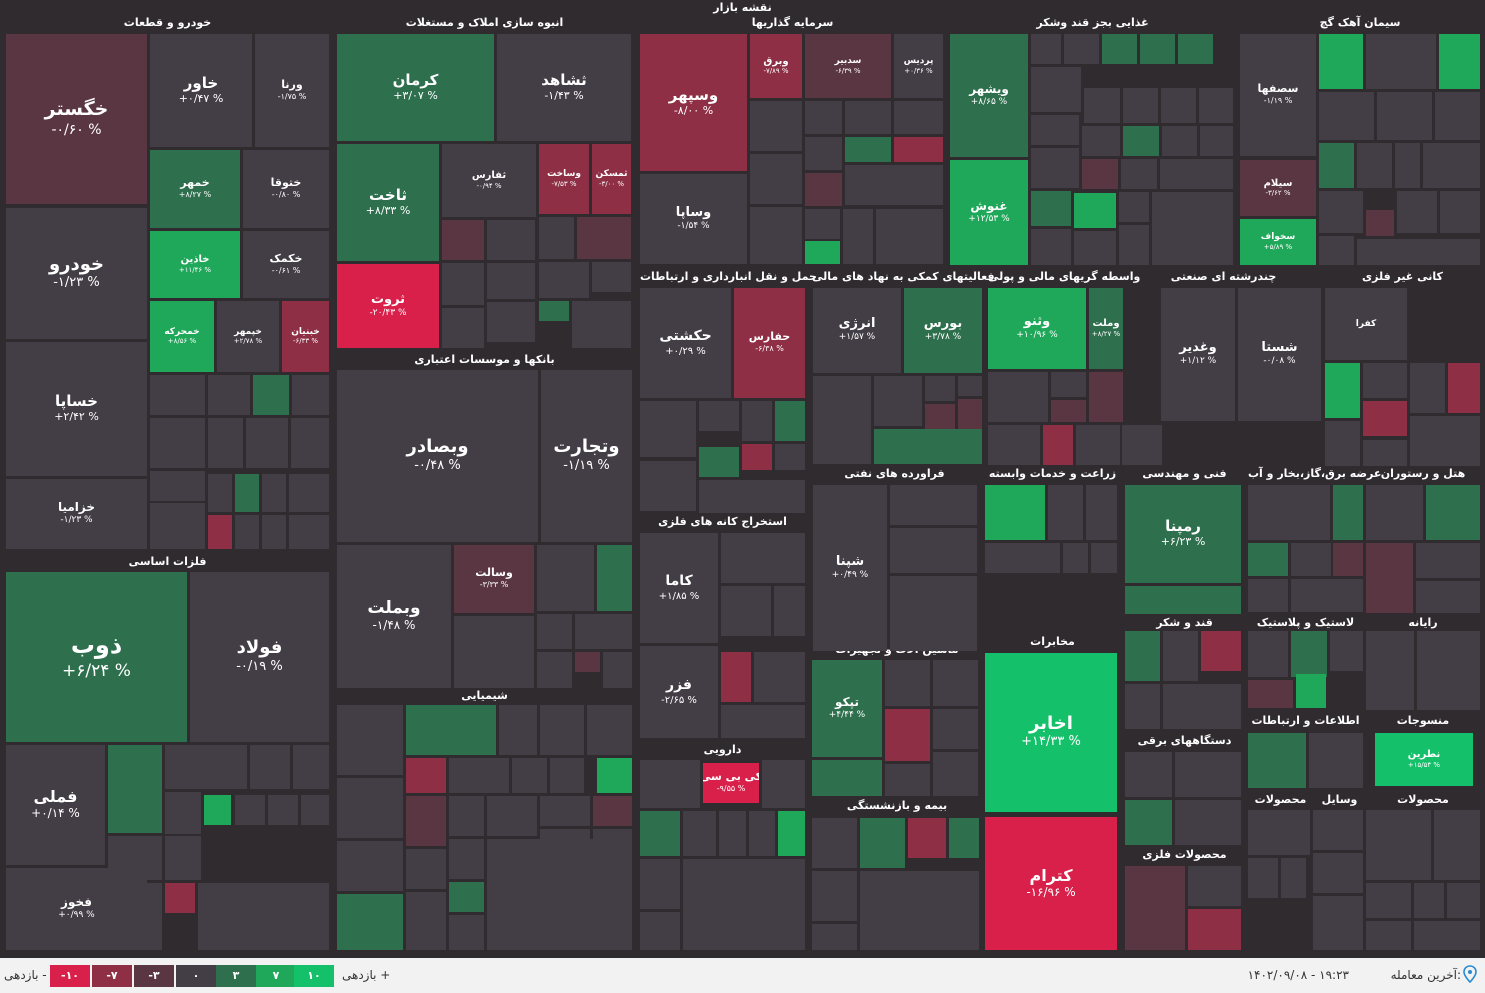 This screenshot has width=1485, height=993. I want to click on stock-tile: خپمهر +۲/۷۸ %, so click(248, 336).